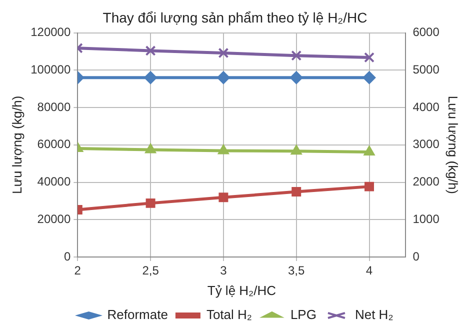 Image resolution: width=472 pixels, height=336 pixels. What do you see at coordinates (229, 314) in the screenshot?
I see `legend-label: Total H₂` at bounding box center [229, 314].